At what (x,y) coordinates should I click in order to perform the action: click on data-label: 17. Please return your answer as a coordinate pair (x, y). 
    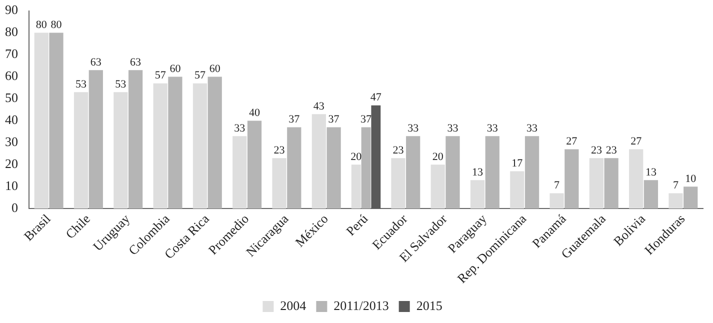
    Looking at the image, I should click on (518, 164).